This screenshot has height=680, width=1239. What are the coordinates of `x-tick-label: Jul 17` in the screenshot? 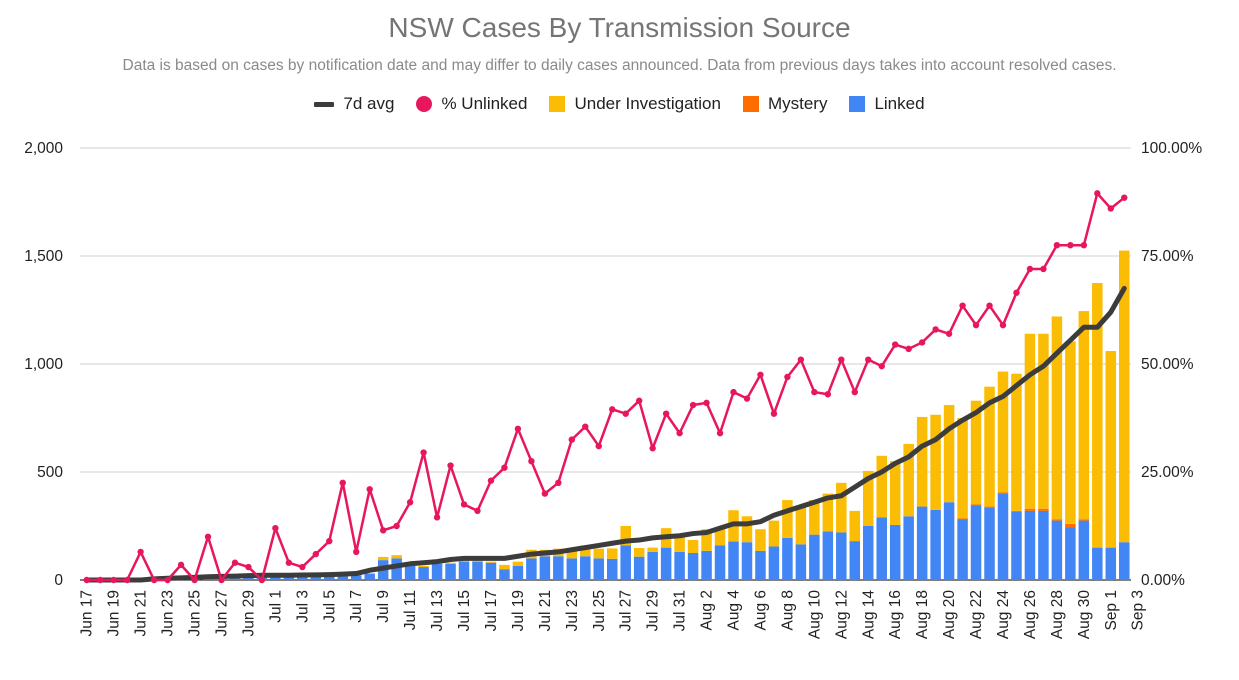 It's located at (491, 610).